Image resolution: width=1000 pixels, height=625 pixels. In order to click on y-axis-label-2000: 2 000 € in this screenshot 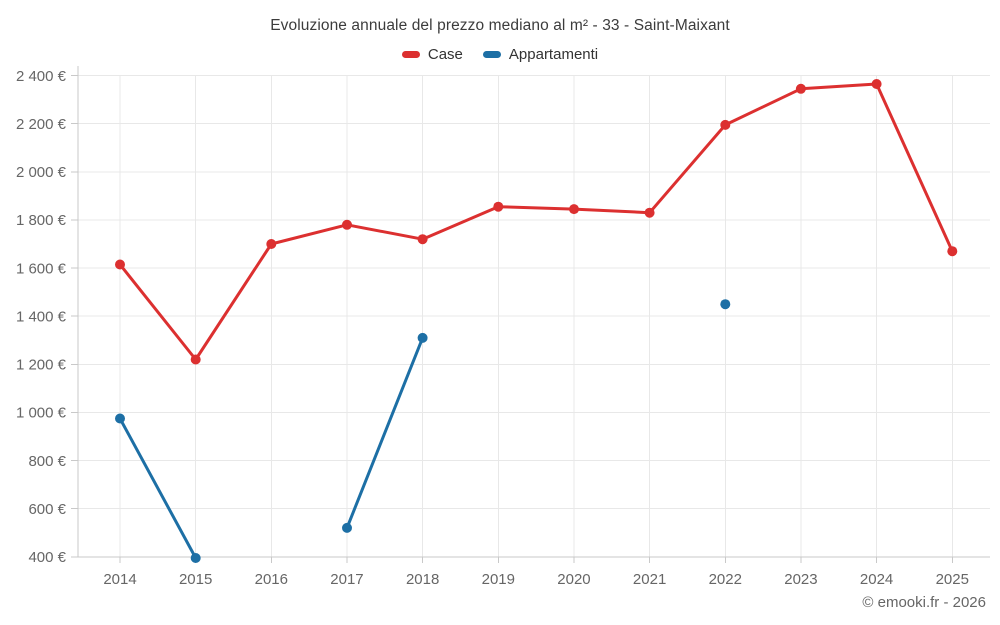, I will do `click(41, 172)`.